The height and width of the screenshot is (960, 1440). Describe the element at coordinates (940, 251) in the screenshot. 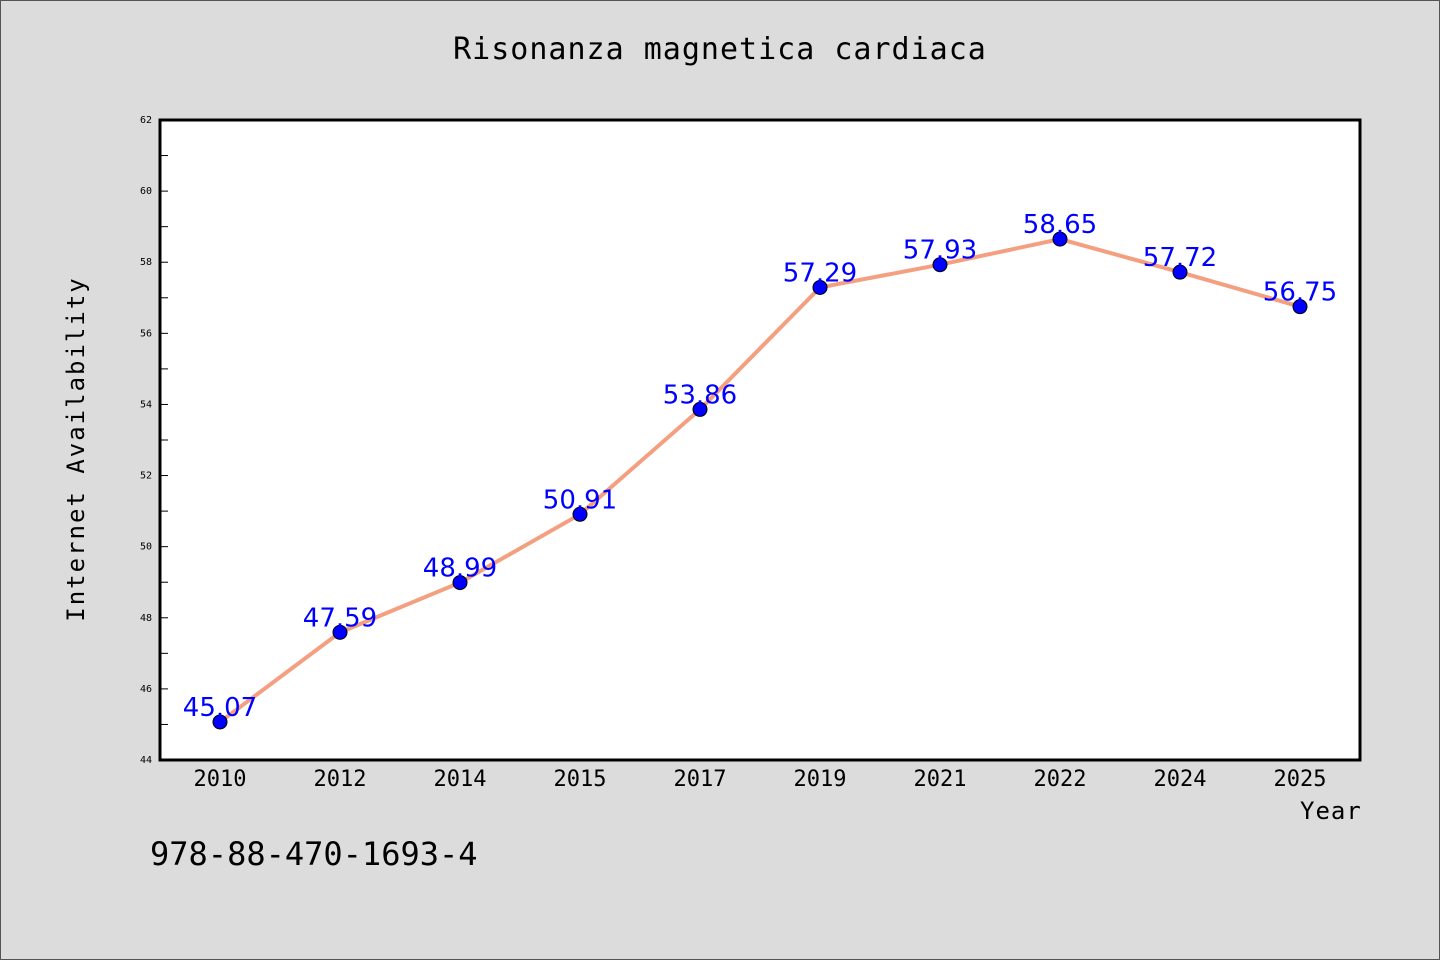

I see `data-label: 57.93` at that location.